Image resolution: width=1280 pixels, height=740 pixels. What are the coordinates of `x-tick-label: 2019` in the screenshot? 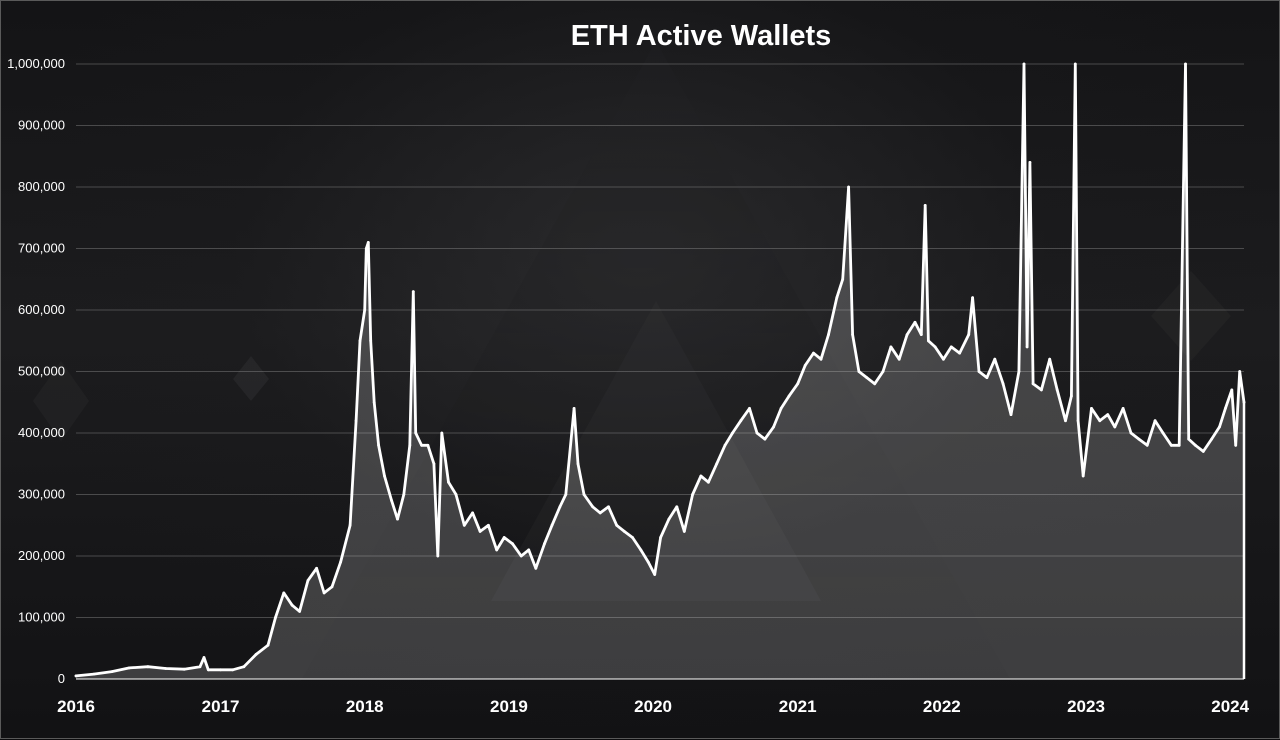 It's located at (509, 706).